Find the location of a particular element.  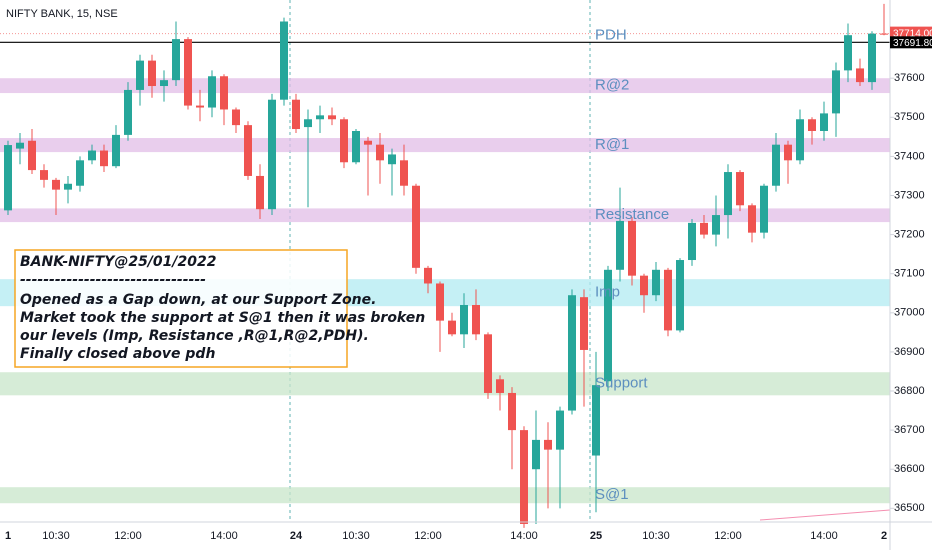

y-tick-label: 36700 is located at coordinates (909, 430).